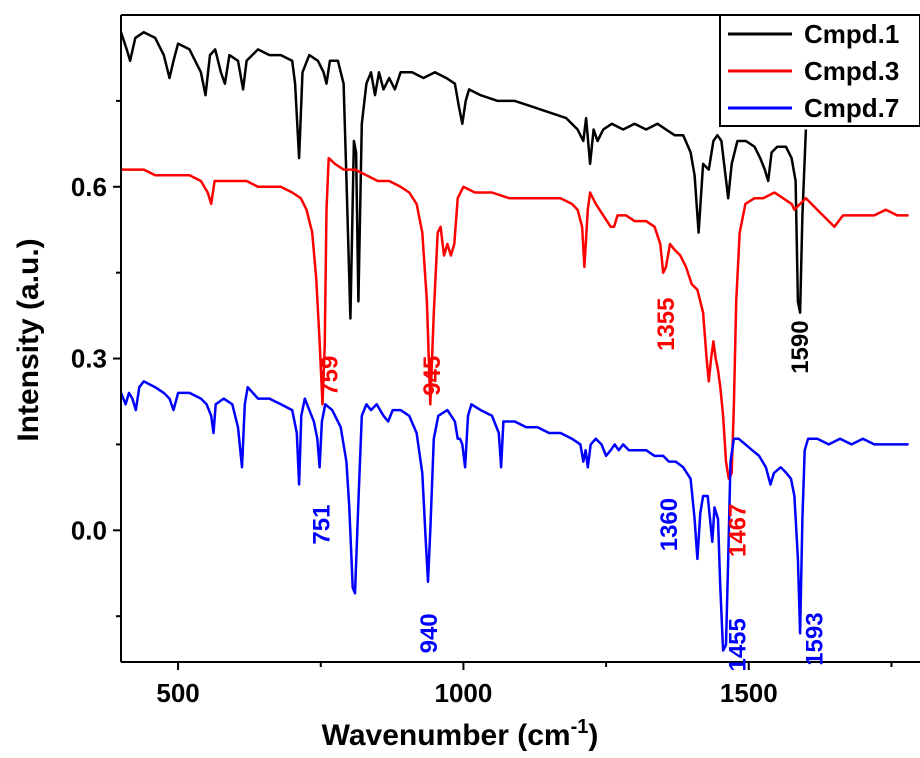  What do you see at coordinates (666, 323) in the screenshot?
I see `peak-label-1355: 1355` at bounding box center [666, 323].